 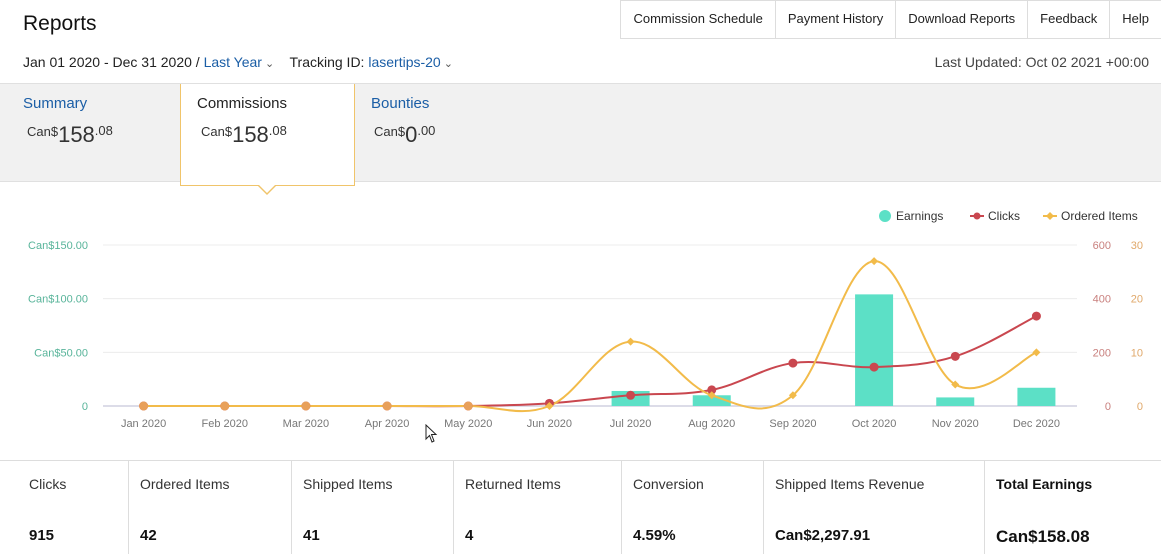 What do you see at coordinates (823, 535) in the screenshot?
I see `stat-value: Can$2,297.91` at bounding box center [823, 535].